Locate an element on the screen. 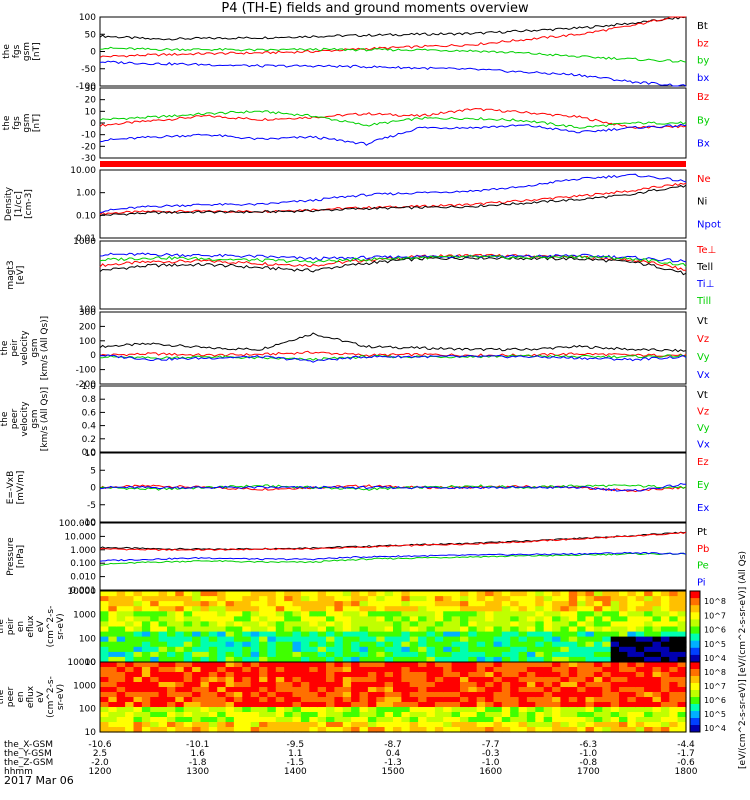  series-vz is located at coordinates (393, 353).